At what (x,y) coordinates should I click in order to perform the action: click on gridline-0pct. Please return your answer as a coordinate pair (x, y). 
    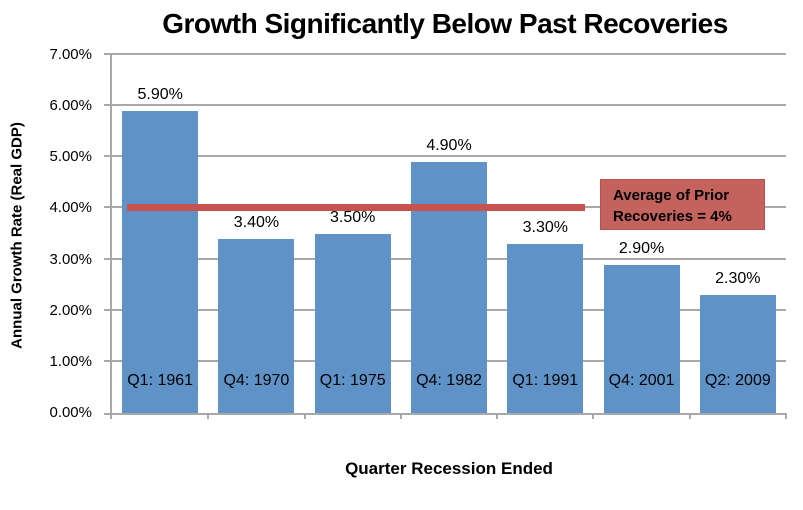
    Looking at the image, I should click on (449, 414).